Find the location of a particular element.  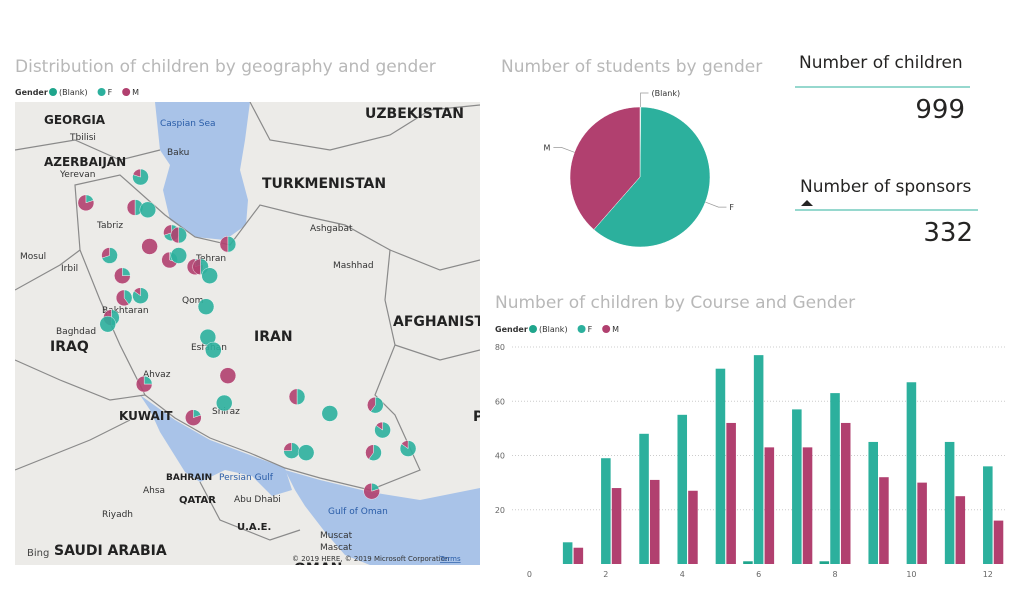

x-tick-label: 12 is located at coordinates (988, 574).